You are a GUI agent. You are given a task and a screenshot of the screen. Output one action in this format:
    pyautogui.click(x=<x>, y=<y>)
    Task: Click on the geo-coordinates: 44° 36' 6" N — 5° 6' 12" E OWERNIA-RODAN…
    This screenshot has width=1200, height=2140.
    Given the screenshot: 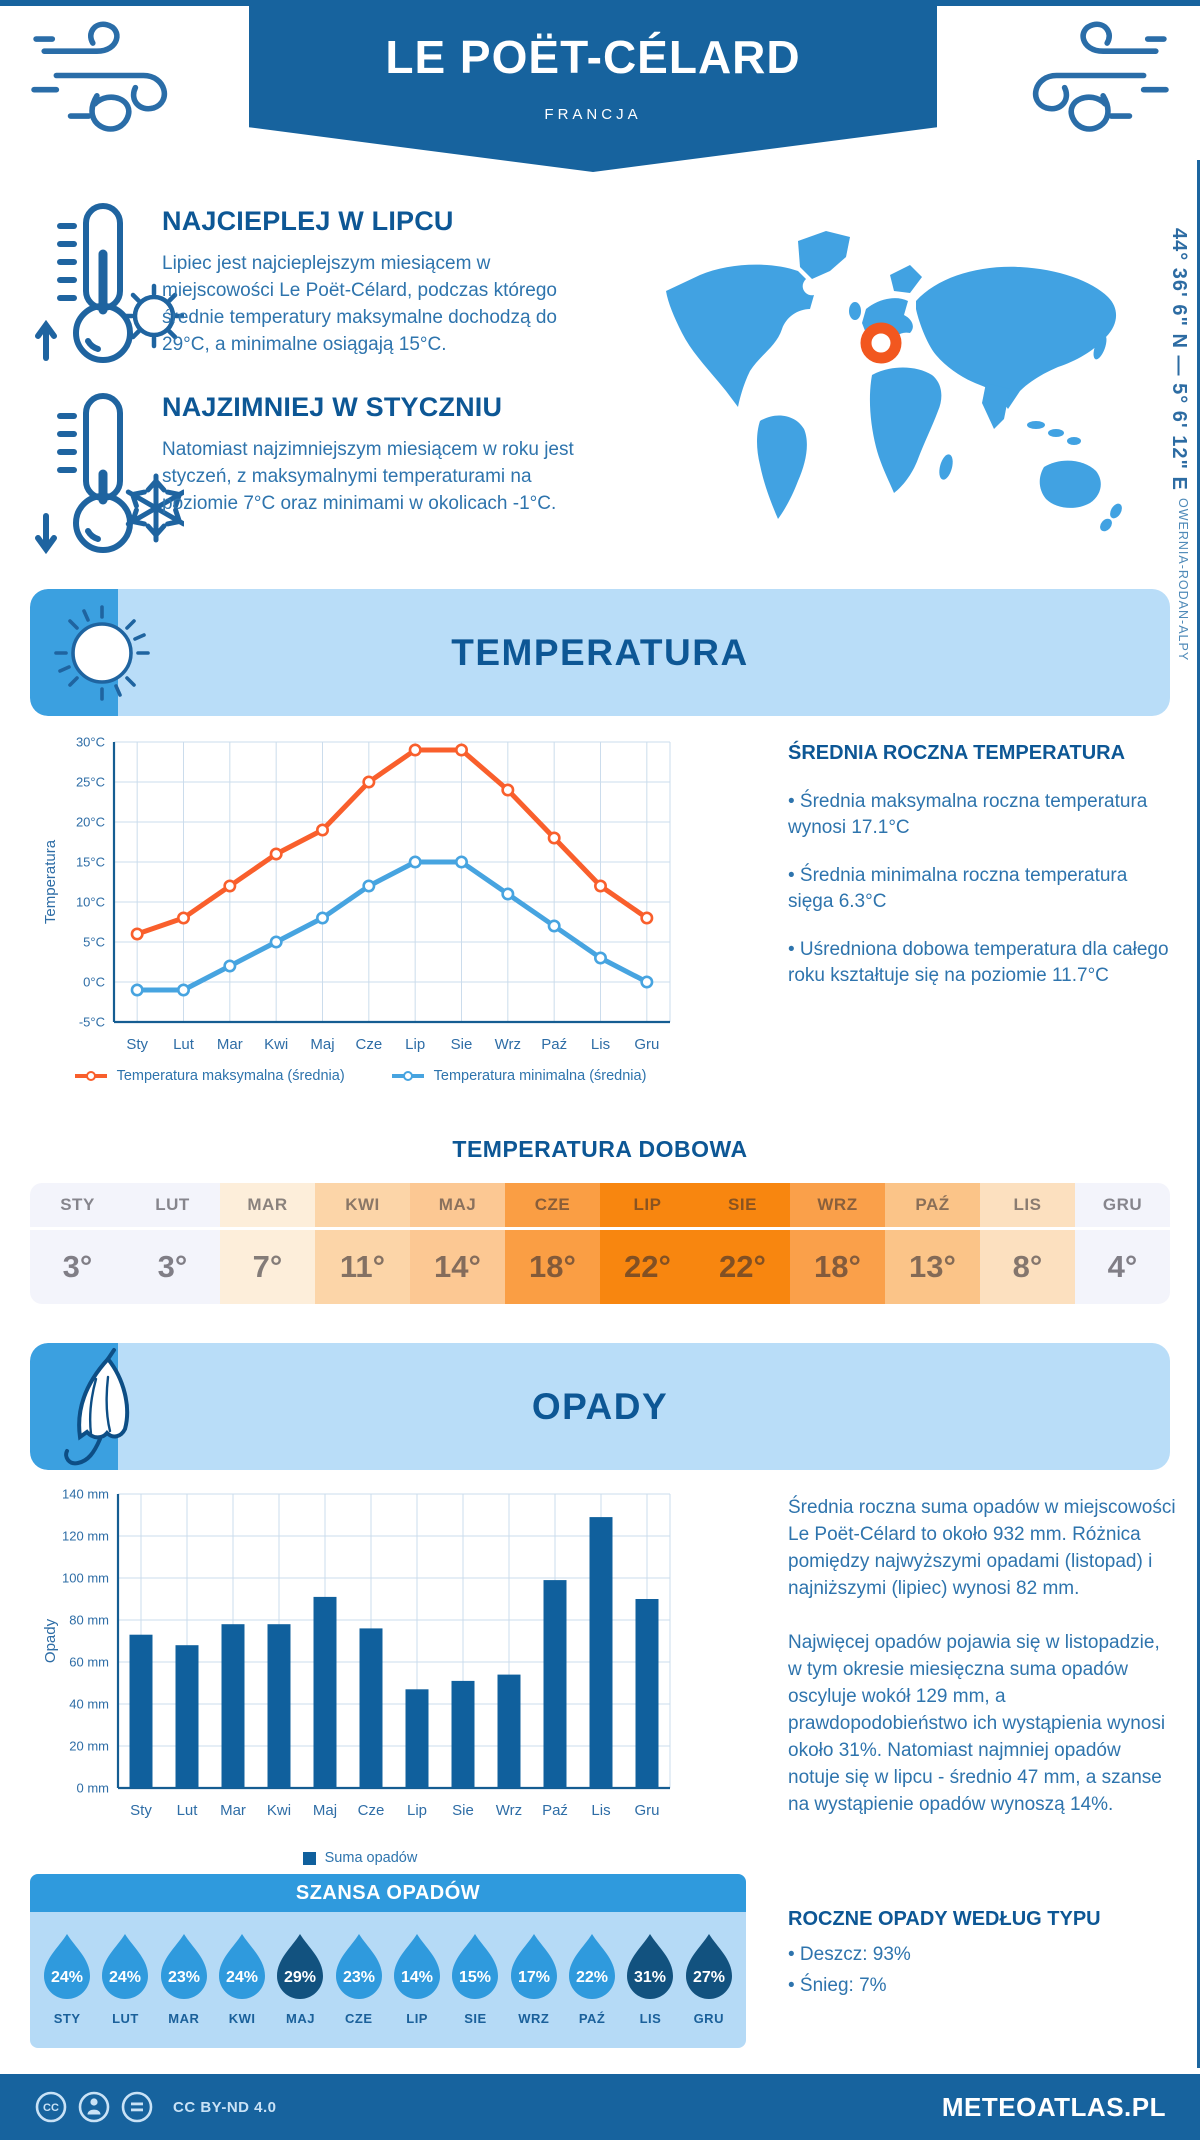 What is the action you would take?
    pyautogui.click(x=1178, y=444)
    